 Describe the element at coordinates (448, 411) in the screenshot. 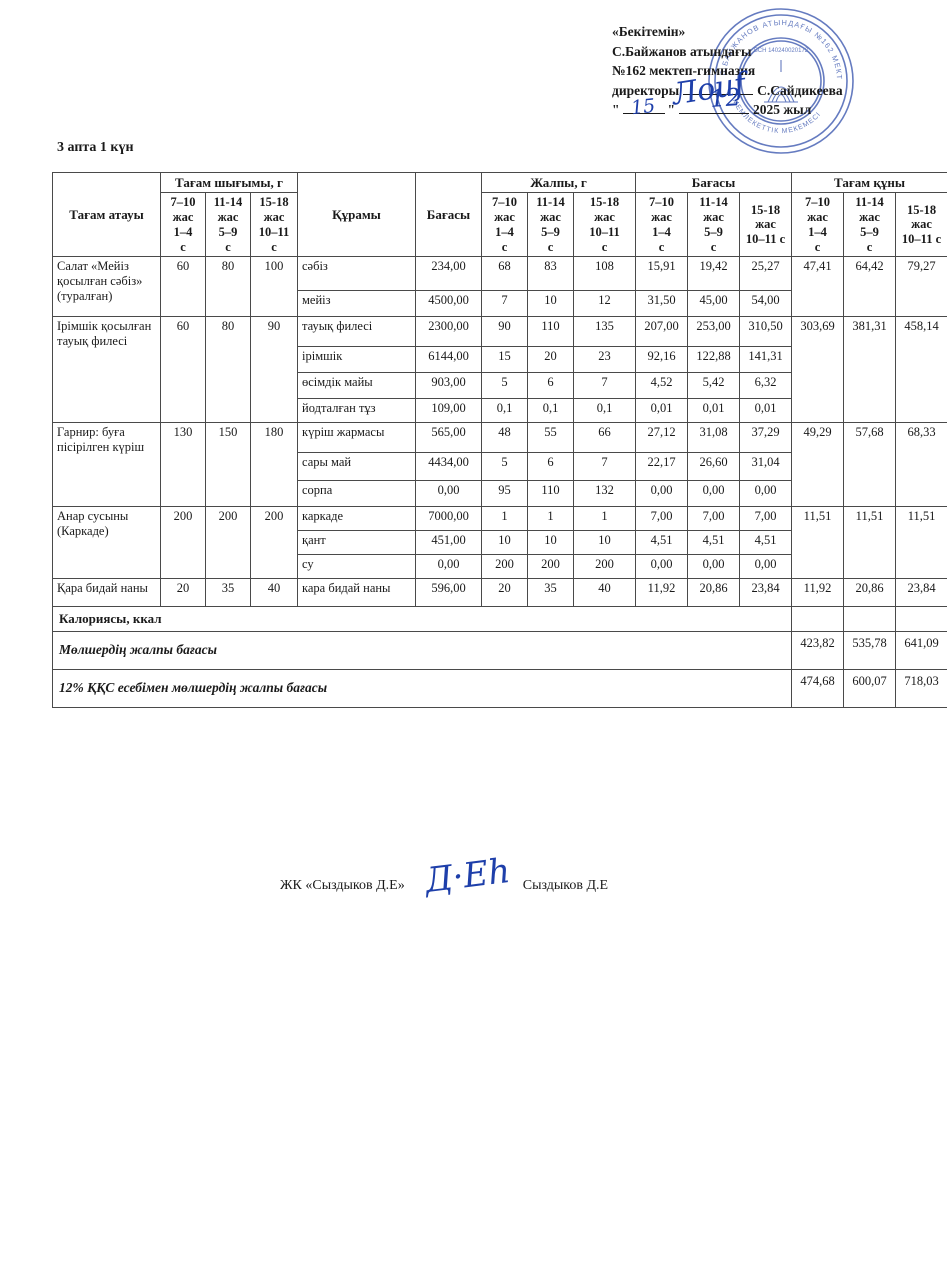

I see `ingredient-price-cell: 109,00` at that location.